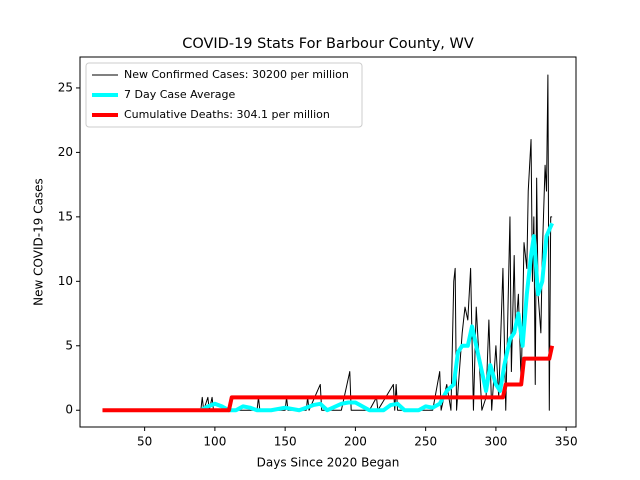  Describe the element at coordinates (214, 442) in the screenshot. I see `x-tick-label: 100` at that location.